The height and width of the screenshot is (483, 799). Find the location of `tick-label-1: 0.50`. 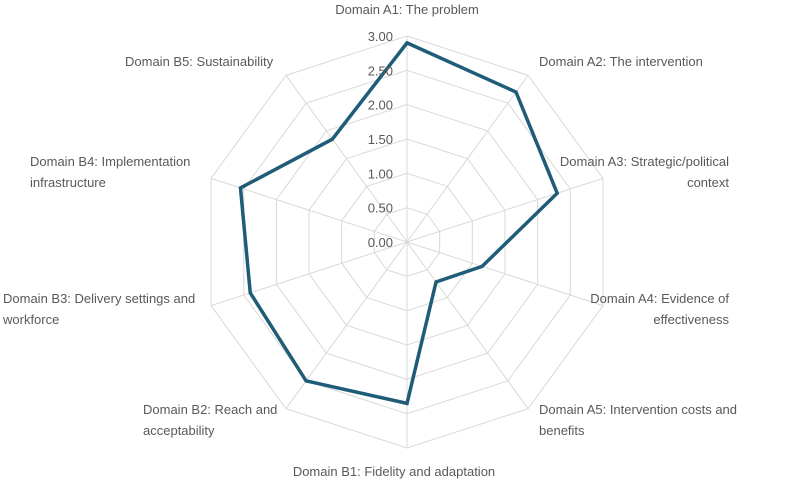

tick-label-1: 0.50 is located at coordinates (380, 208).